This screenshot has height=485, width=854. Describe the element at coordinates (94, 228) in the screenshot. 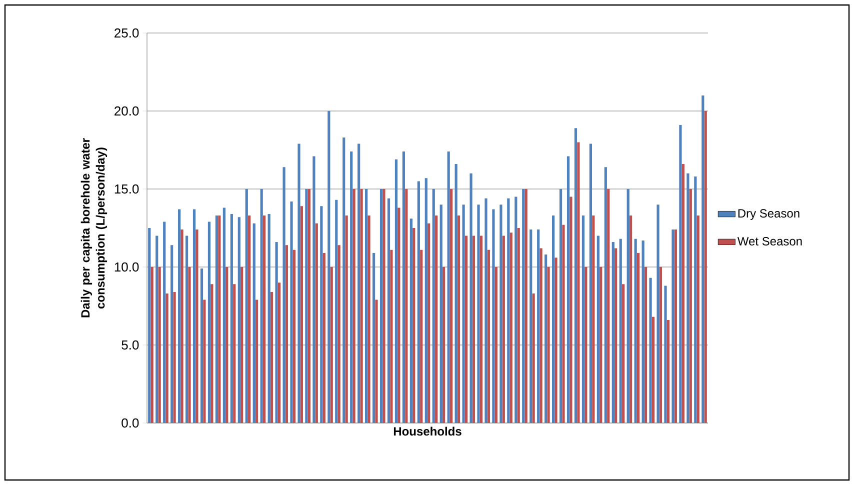

I see `y-axis-title: Daily per capita borehole water consumption (L/person/day)` at that location.